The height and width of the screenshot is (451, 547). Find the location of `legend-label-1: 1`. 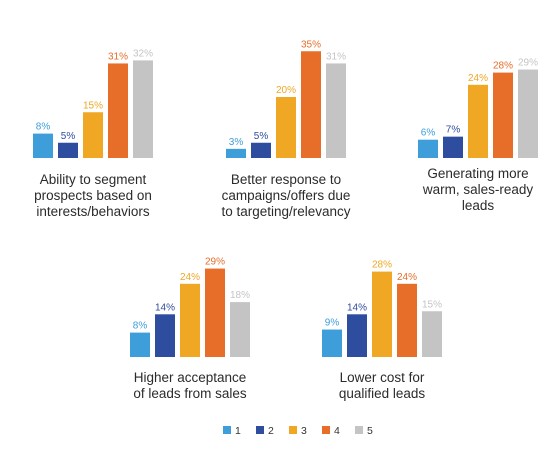

legend-label-1: 1 is located at coordinates (238, 431).